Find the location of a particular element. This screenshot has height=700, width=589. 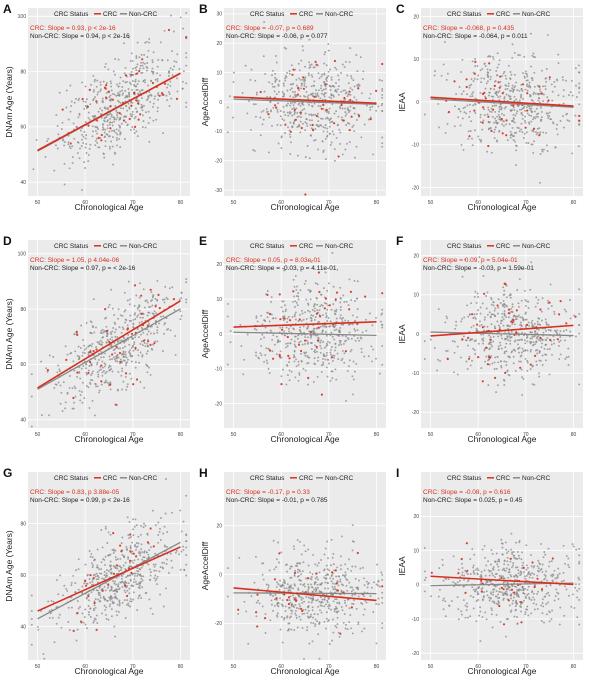

x-axis-label: Chronological Age is located at coordinates (502, 207).